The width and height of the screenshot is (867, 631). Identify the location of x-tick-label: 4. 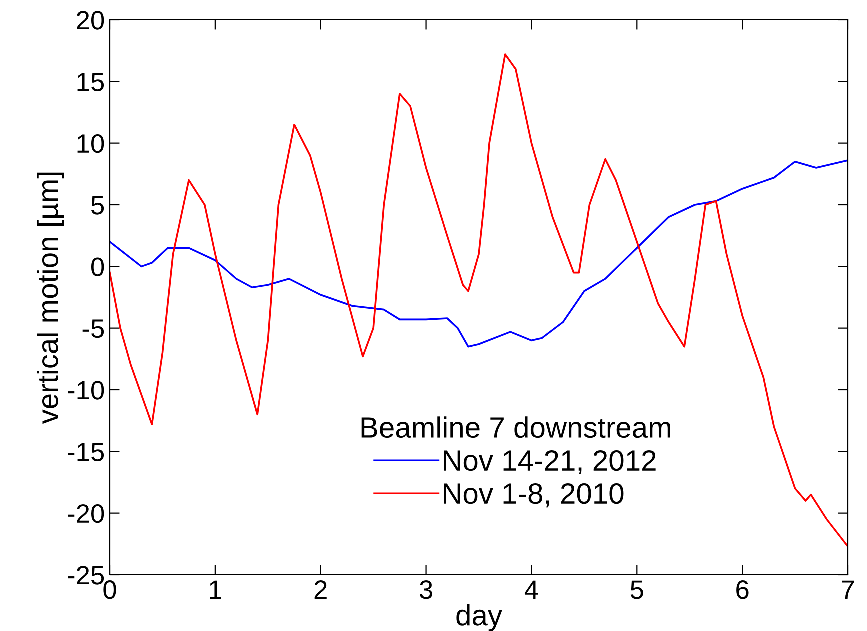
(531, 589).